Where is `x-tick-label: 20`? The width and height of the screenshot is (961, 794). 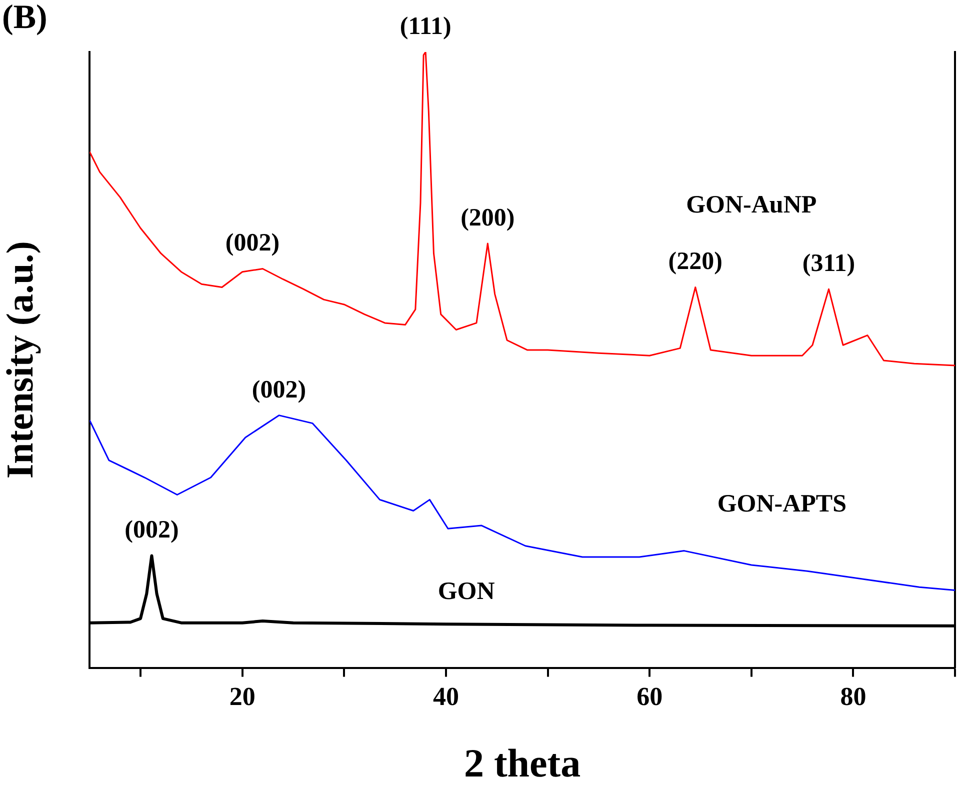 x-tick-label: 20 is located at coordinates (242, 697).